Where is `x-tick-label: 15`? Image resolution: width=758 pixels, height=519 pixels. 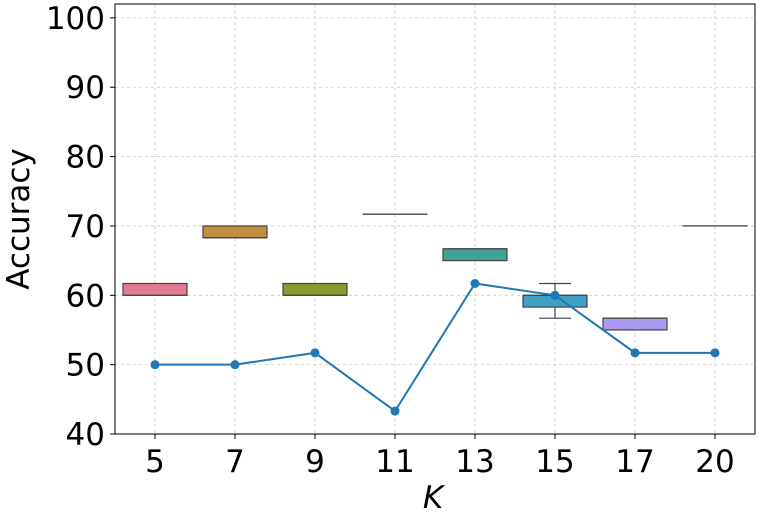 x-tick-label: 15 is located at coordinates (554, 462).